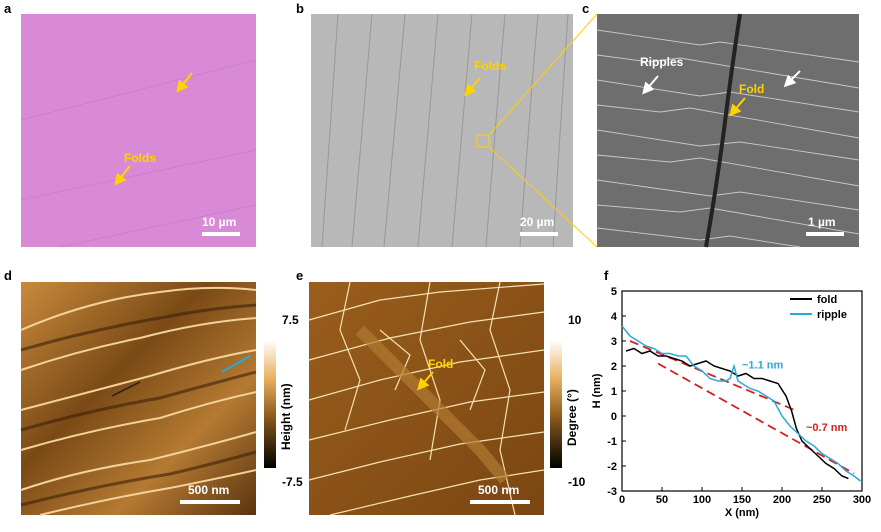  What do you see at coordinates (827, 300) in the screenshot?
I see `legend-label-fold: fold` at bounding box center [827, 300].